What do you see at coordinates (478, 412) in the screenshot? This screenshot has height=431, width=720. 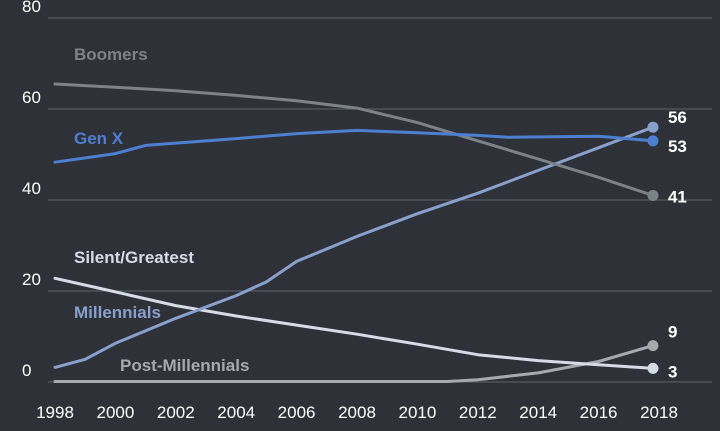 I see `x-tick-label: 2012` at bounding box center [478, 412].